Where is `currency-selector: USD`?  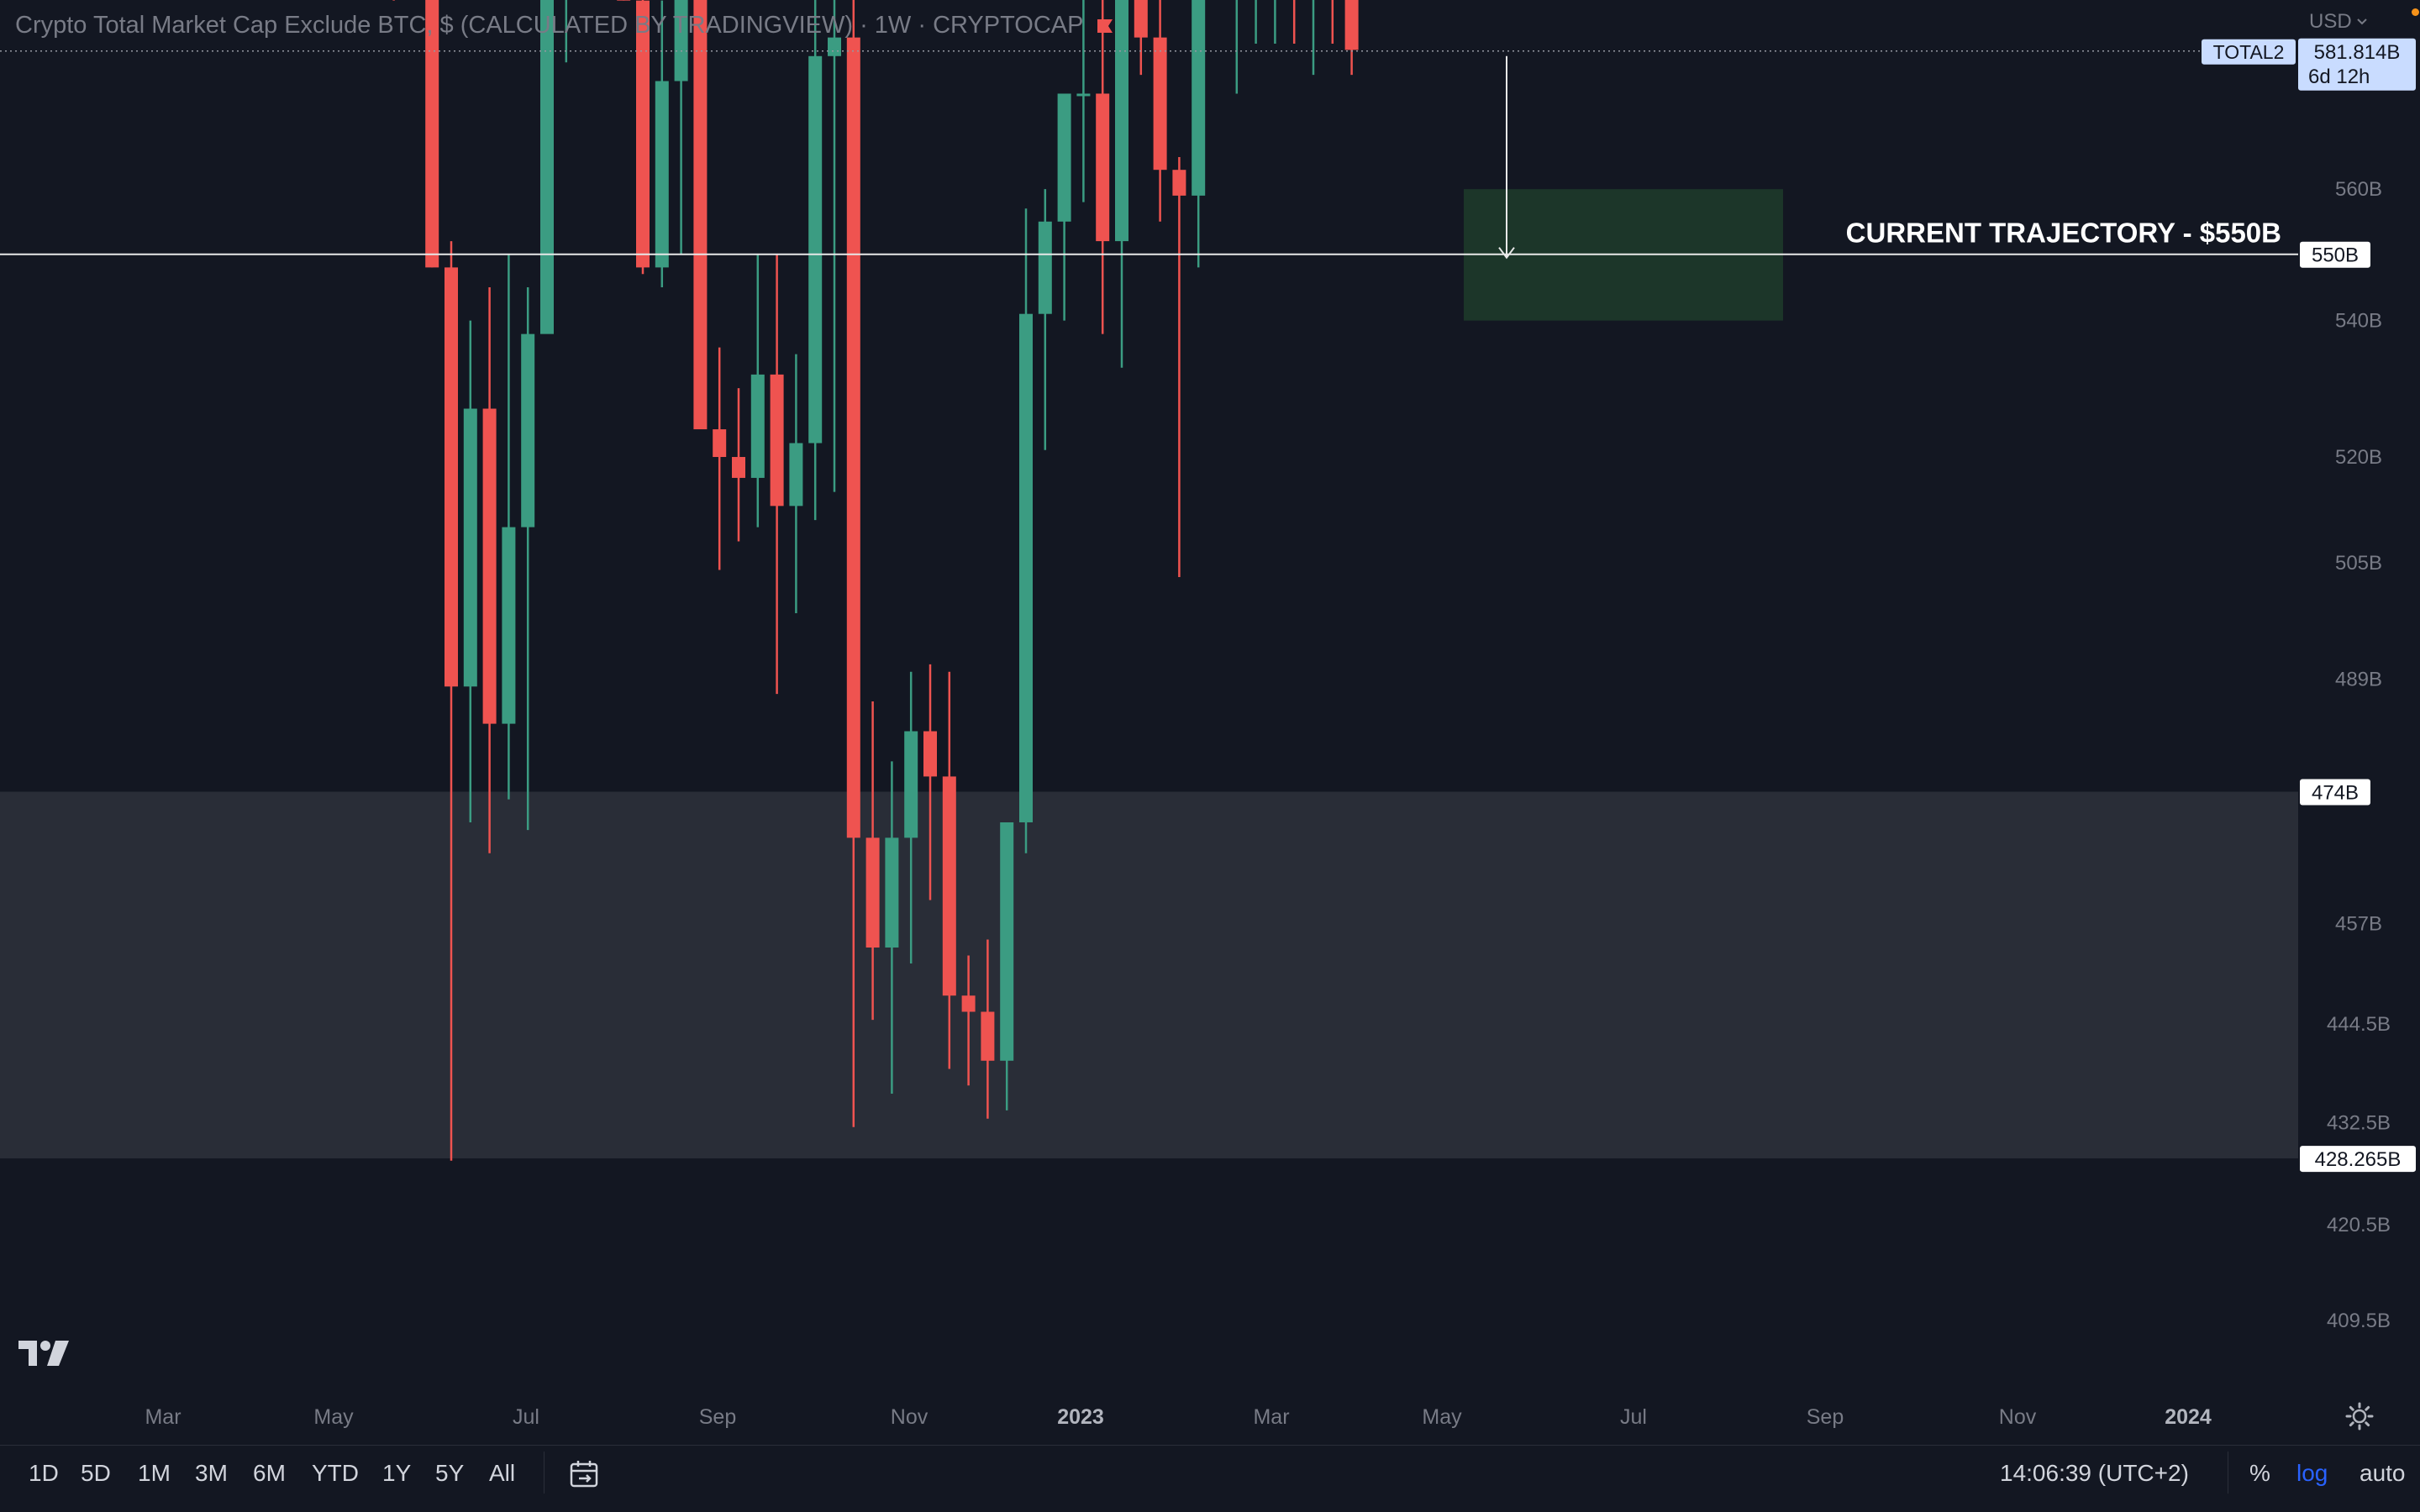
currency-selector: USD is located at coordinates (2338, 22).